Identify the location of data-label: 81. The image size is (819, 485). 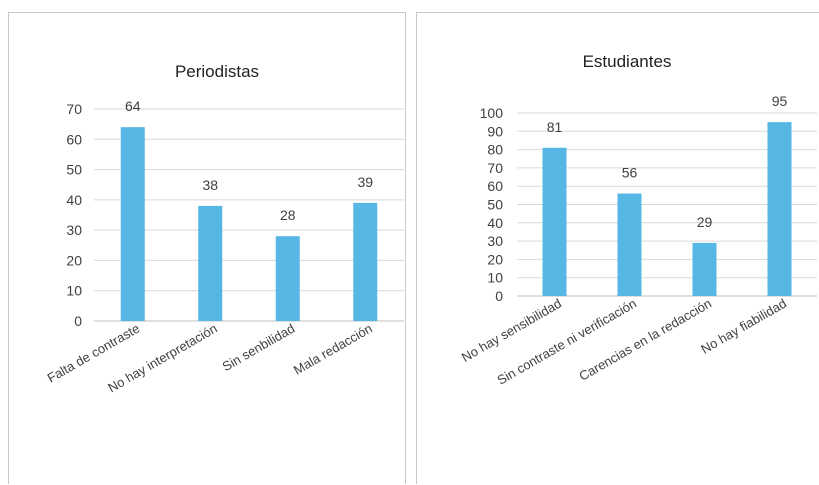
(555, 127).